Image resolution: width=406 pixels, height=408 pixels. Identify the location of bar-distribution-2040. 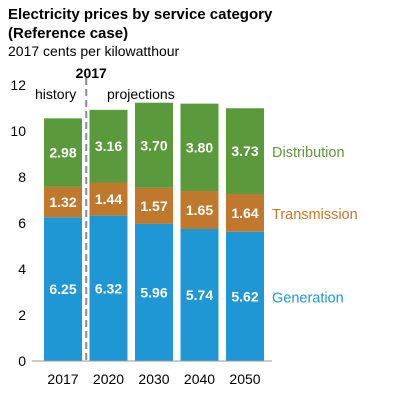
(199, 147).